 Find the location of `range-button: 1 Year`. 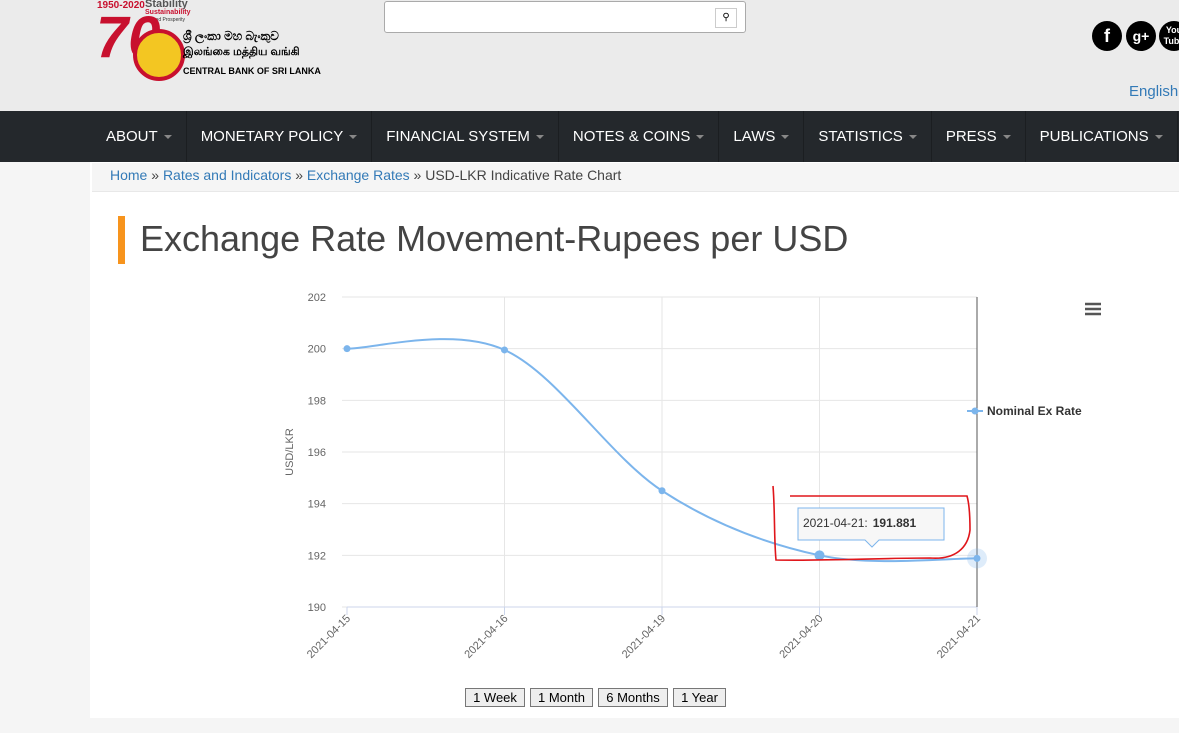

range-button: 1 Year is located at coordinates (699, 697).